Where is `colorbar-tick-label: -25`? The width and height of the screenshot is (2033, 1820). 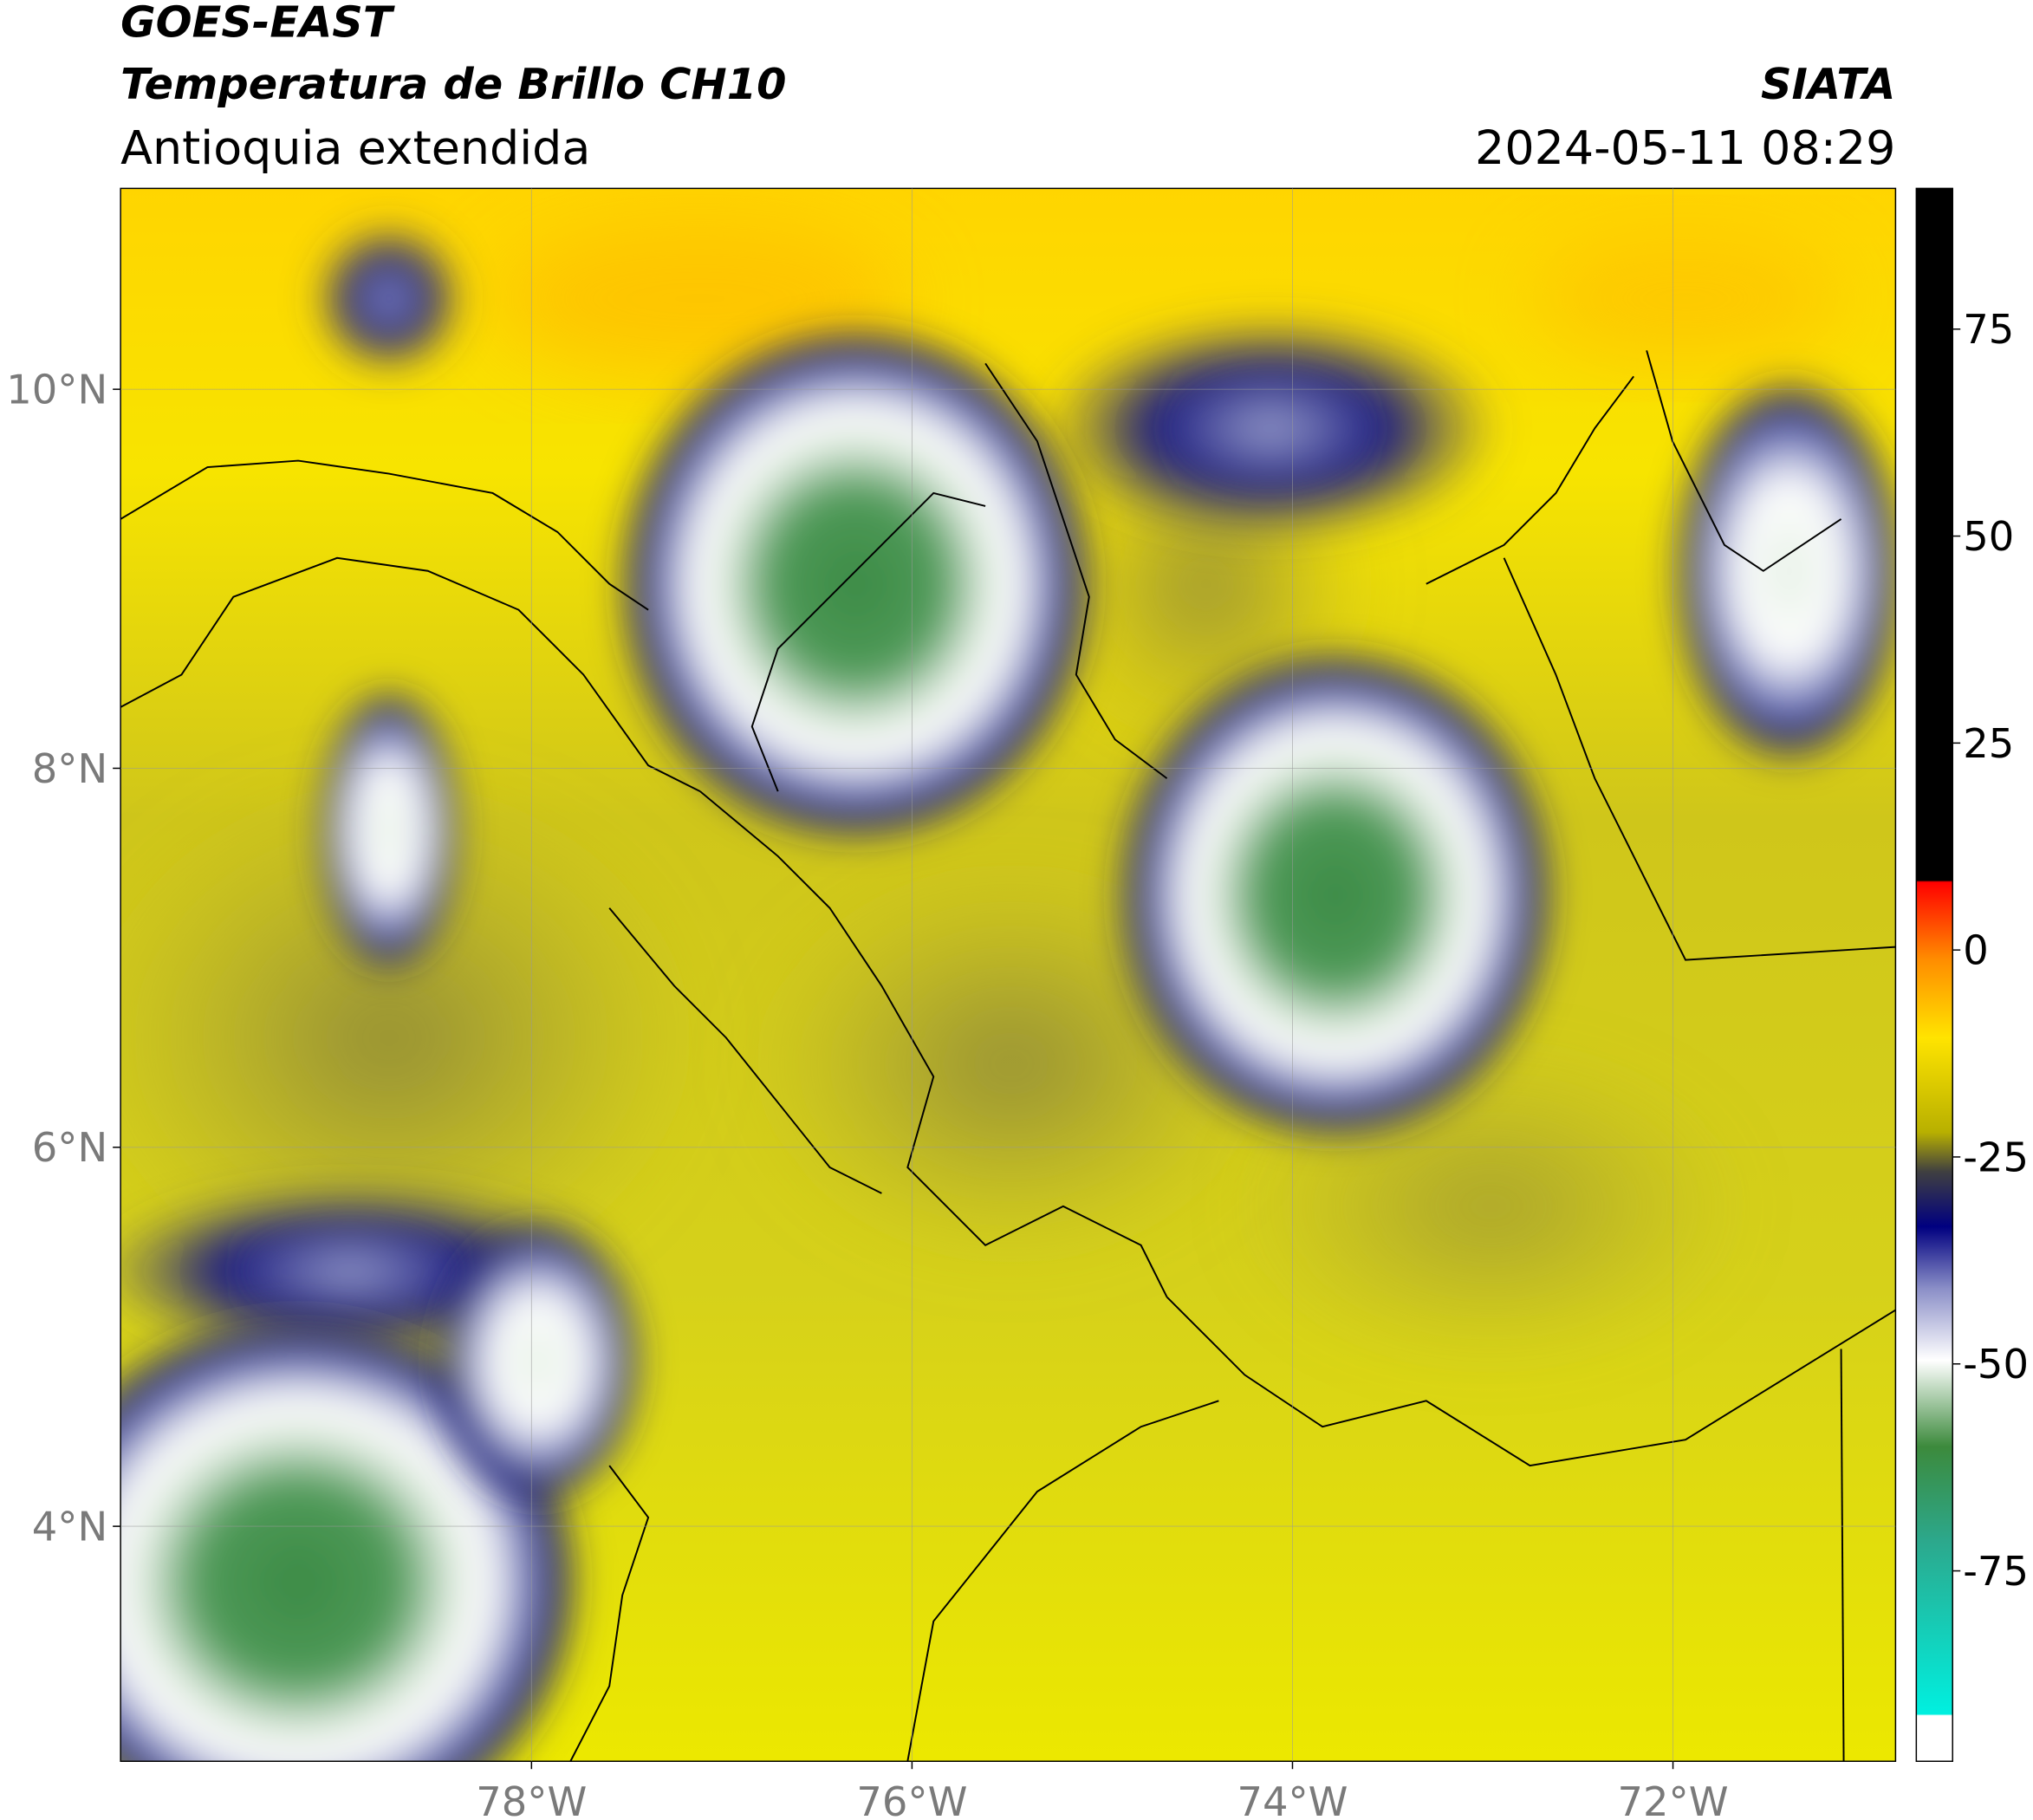 colorbar-tick-label: -25 is located at coordinates (1996, 1157).